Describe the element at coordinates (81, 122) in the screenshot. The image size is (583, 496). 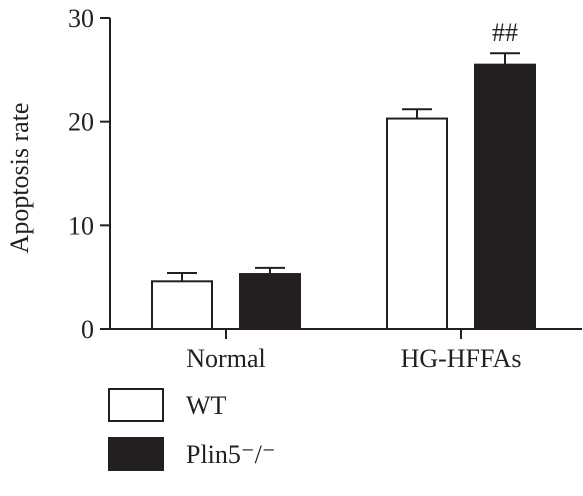
I see `y-tick-label: 20` at that location.